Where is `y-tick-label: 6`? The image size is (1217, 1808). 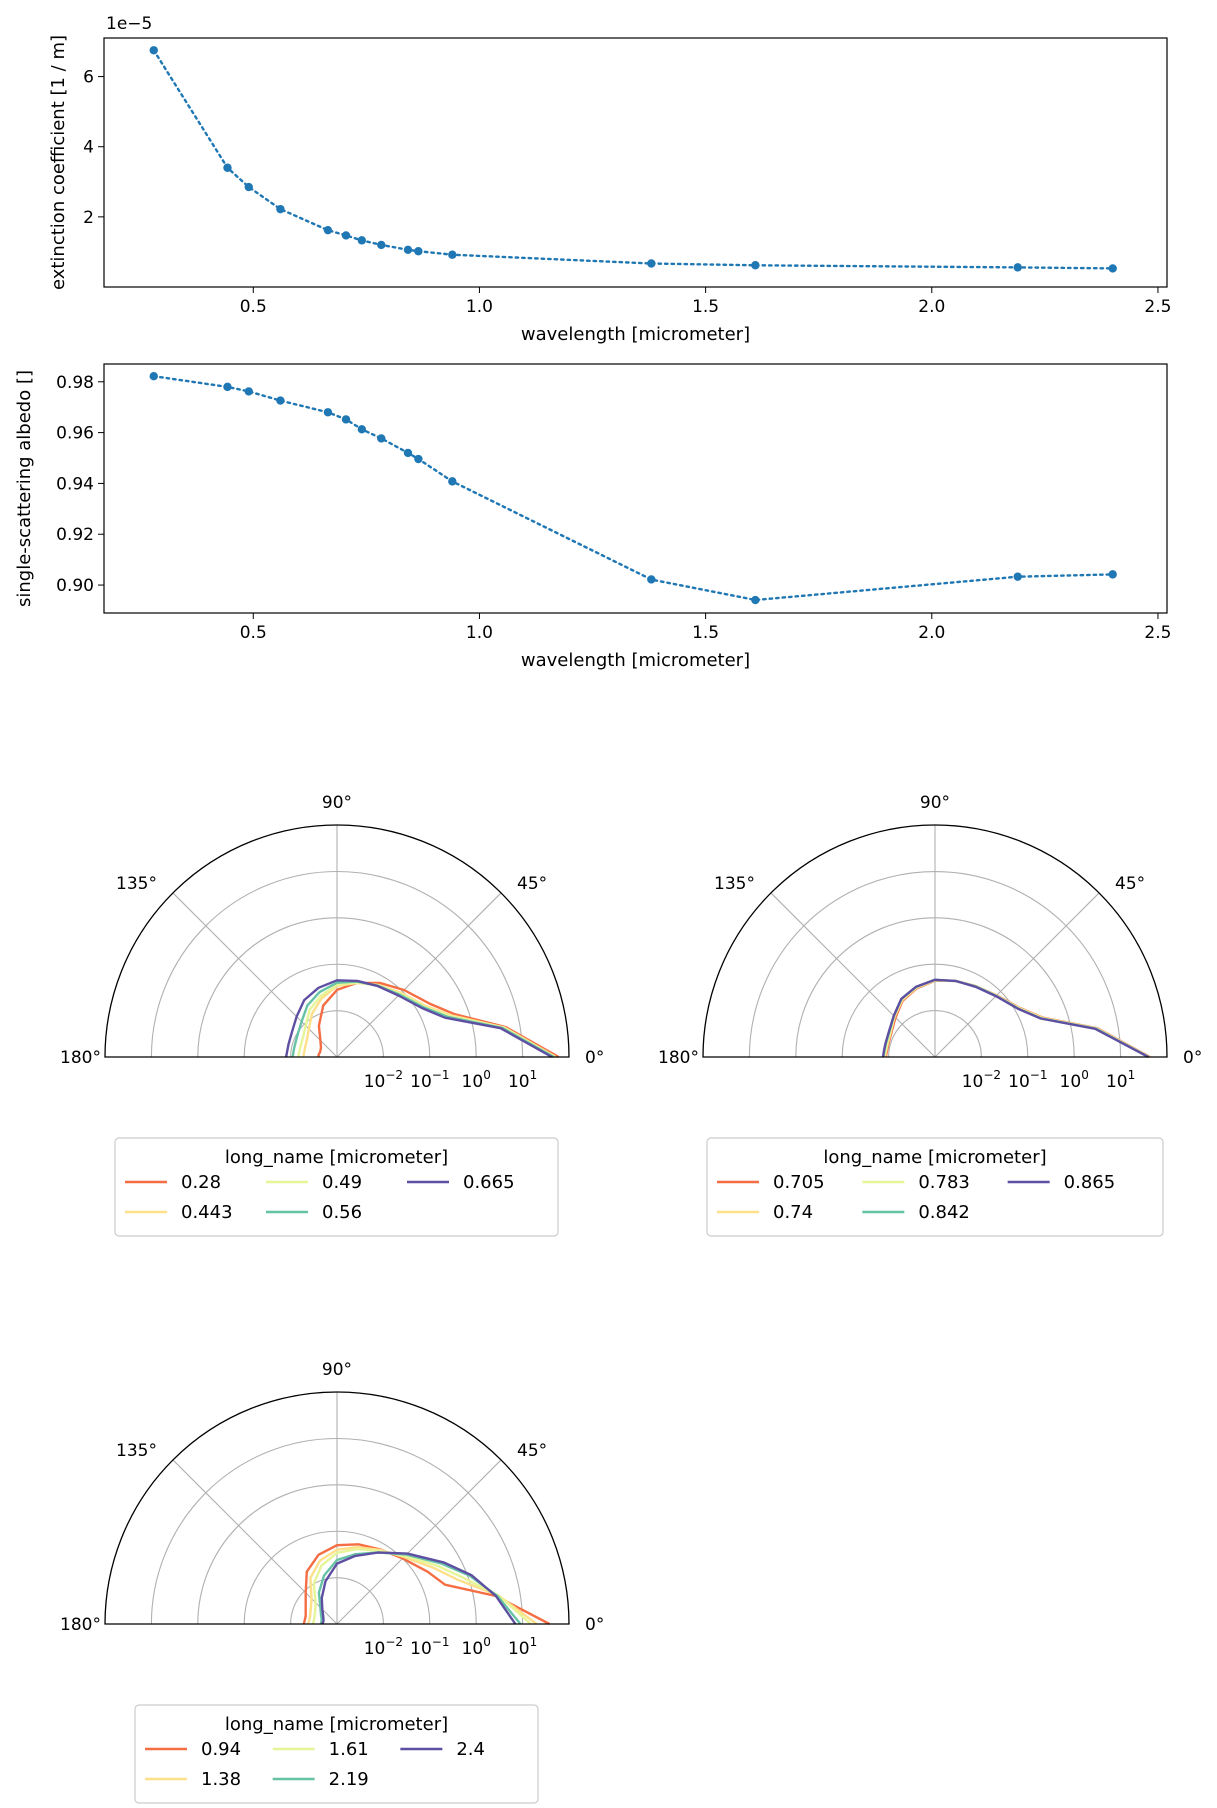
y-tick-label: 6 is located at coordinates (88, 78).